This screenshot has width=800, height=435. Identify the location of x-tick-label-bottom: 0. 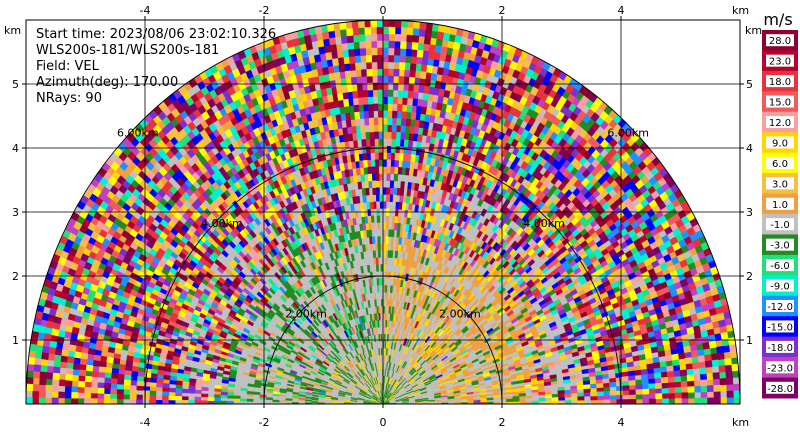
(383, 422).